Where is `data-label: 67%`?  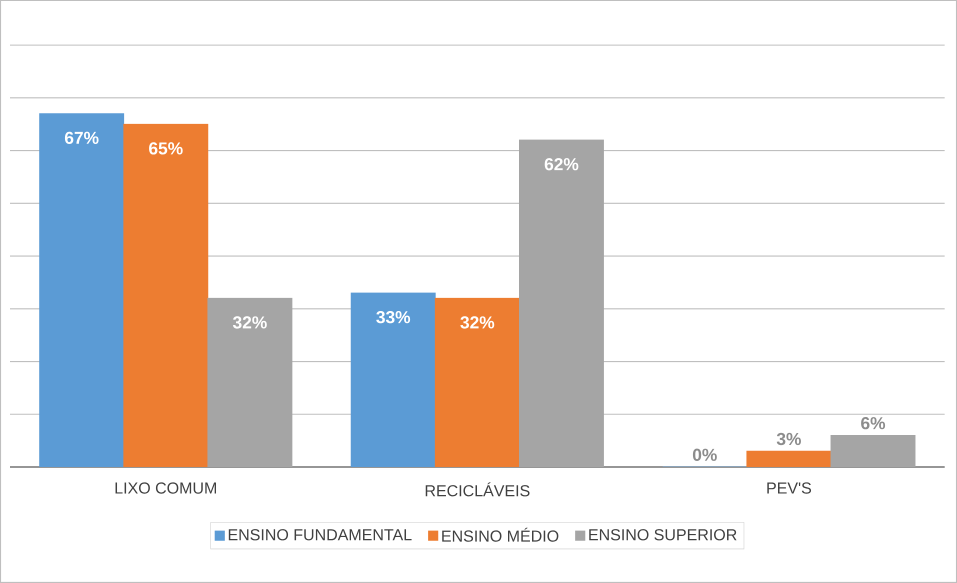 data-label: 67% is located at coordinates (81, 138).